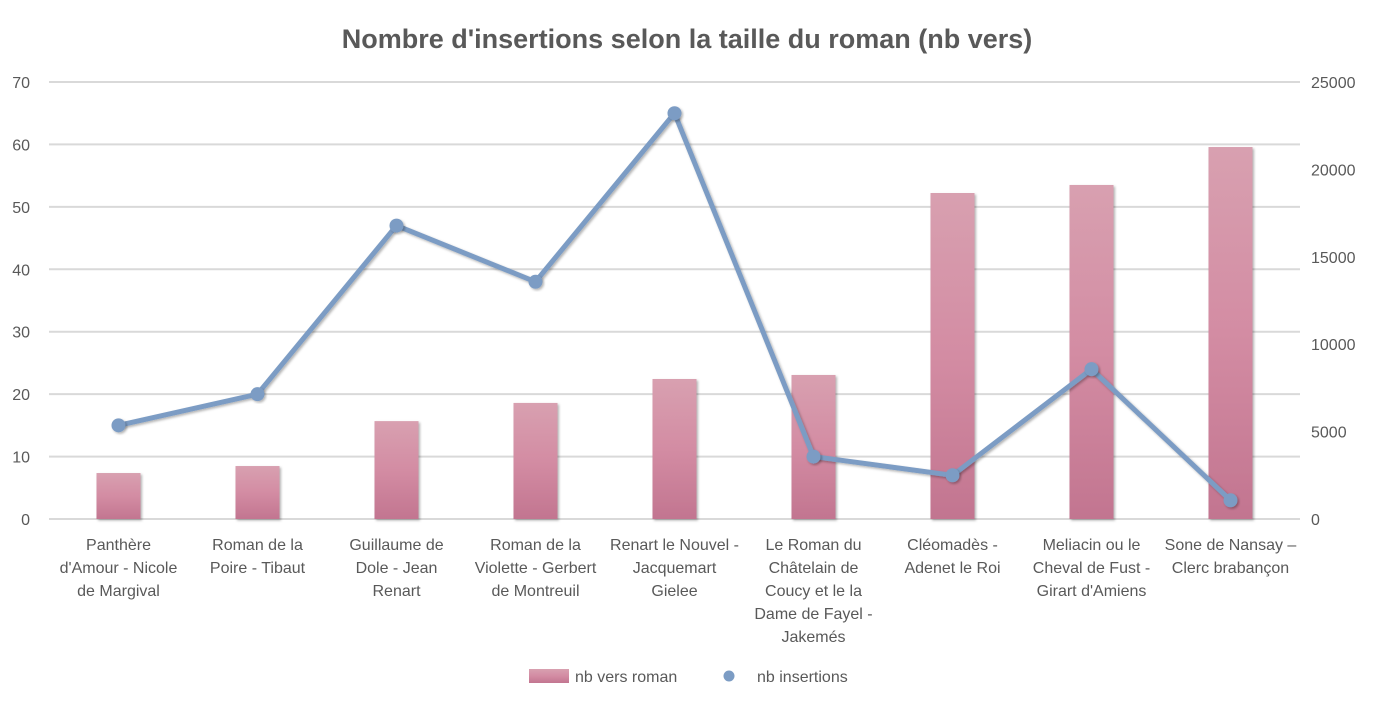 This screenshot has width=1374, height=712. Describe the element at coordinates (814, 568) in the screenshot. I see `category-label: Châtelain de` at that location.